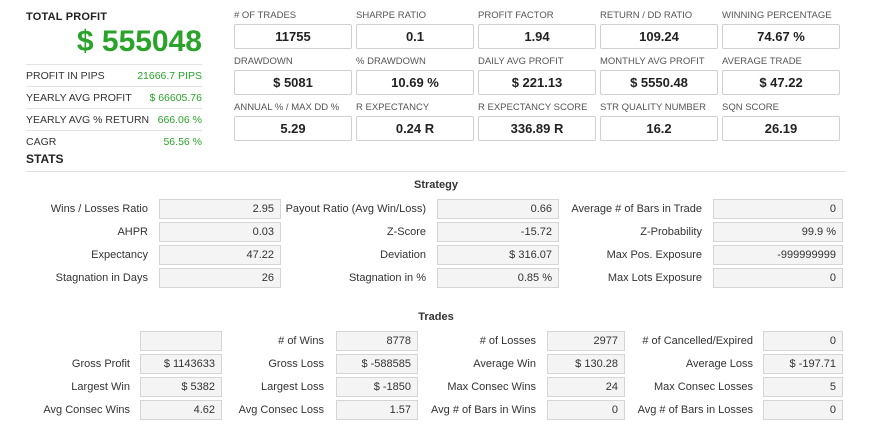 The image size is (873, 427). I want to click on strategy-label: Wins / Losses Ratio, so click(99, 209).